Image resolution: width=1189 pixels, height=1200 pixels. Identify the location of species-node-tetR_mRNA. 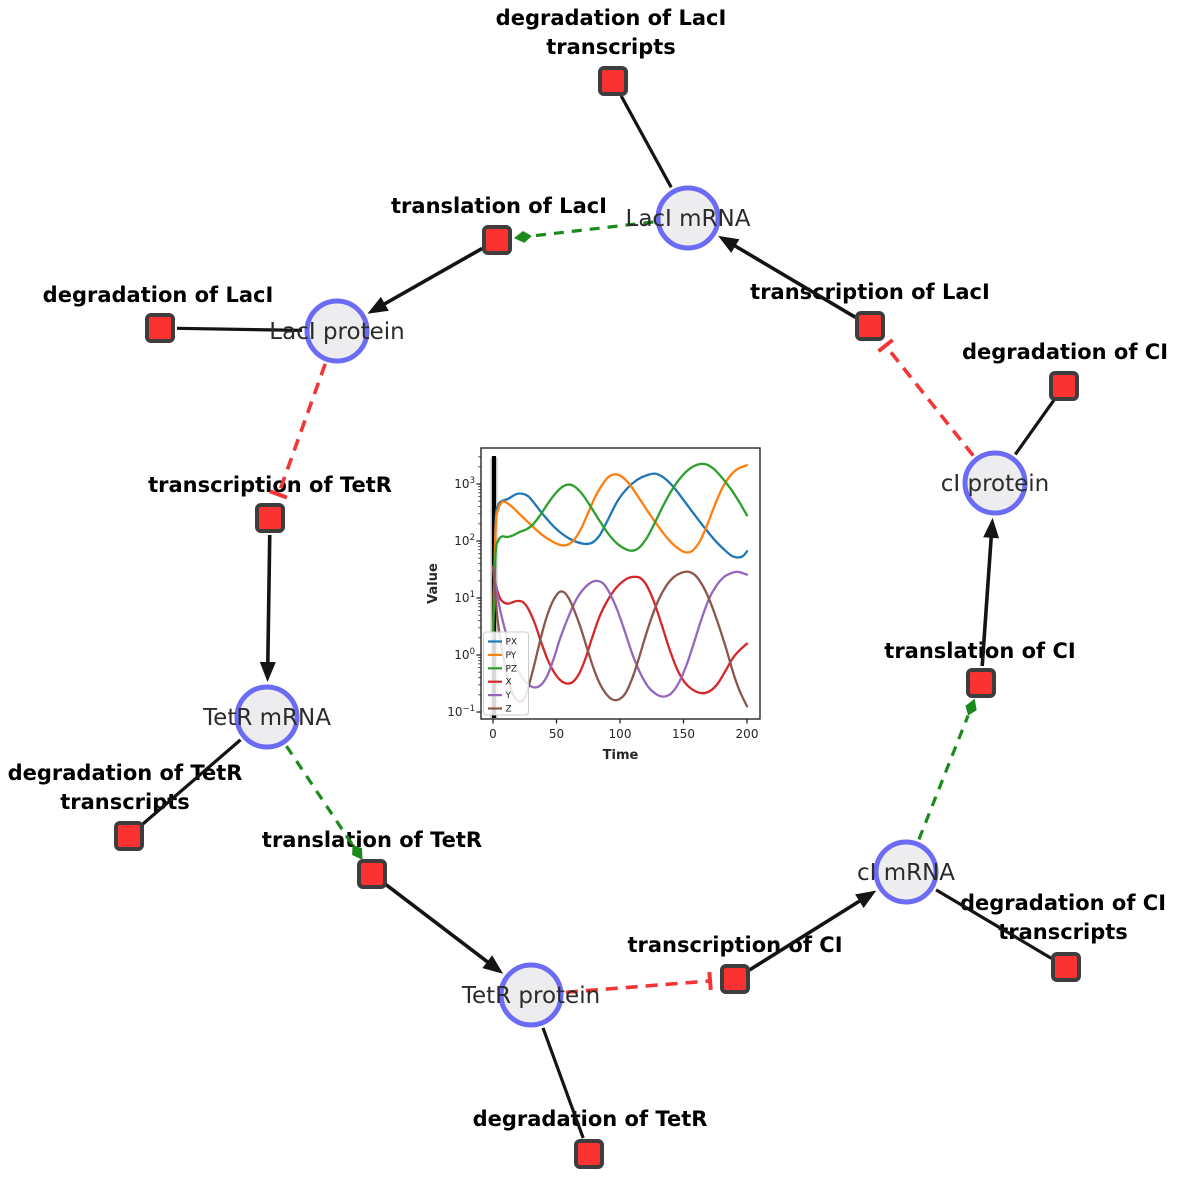
(267, 717).